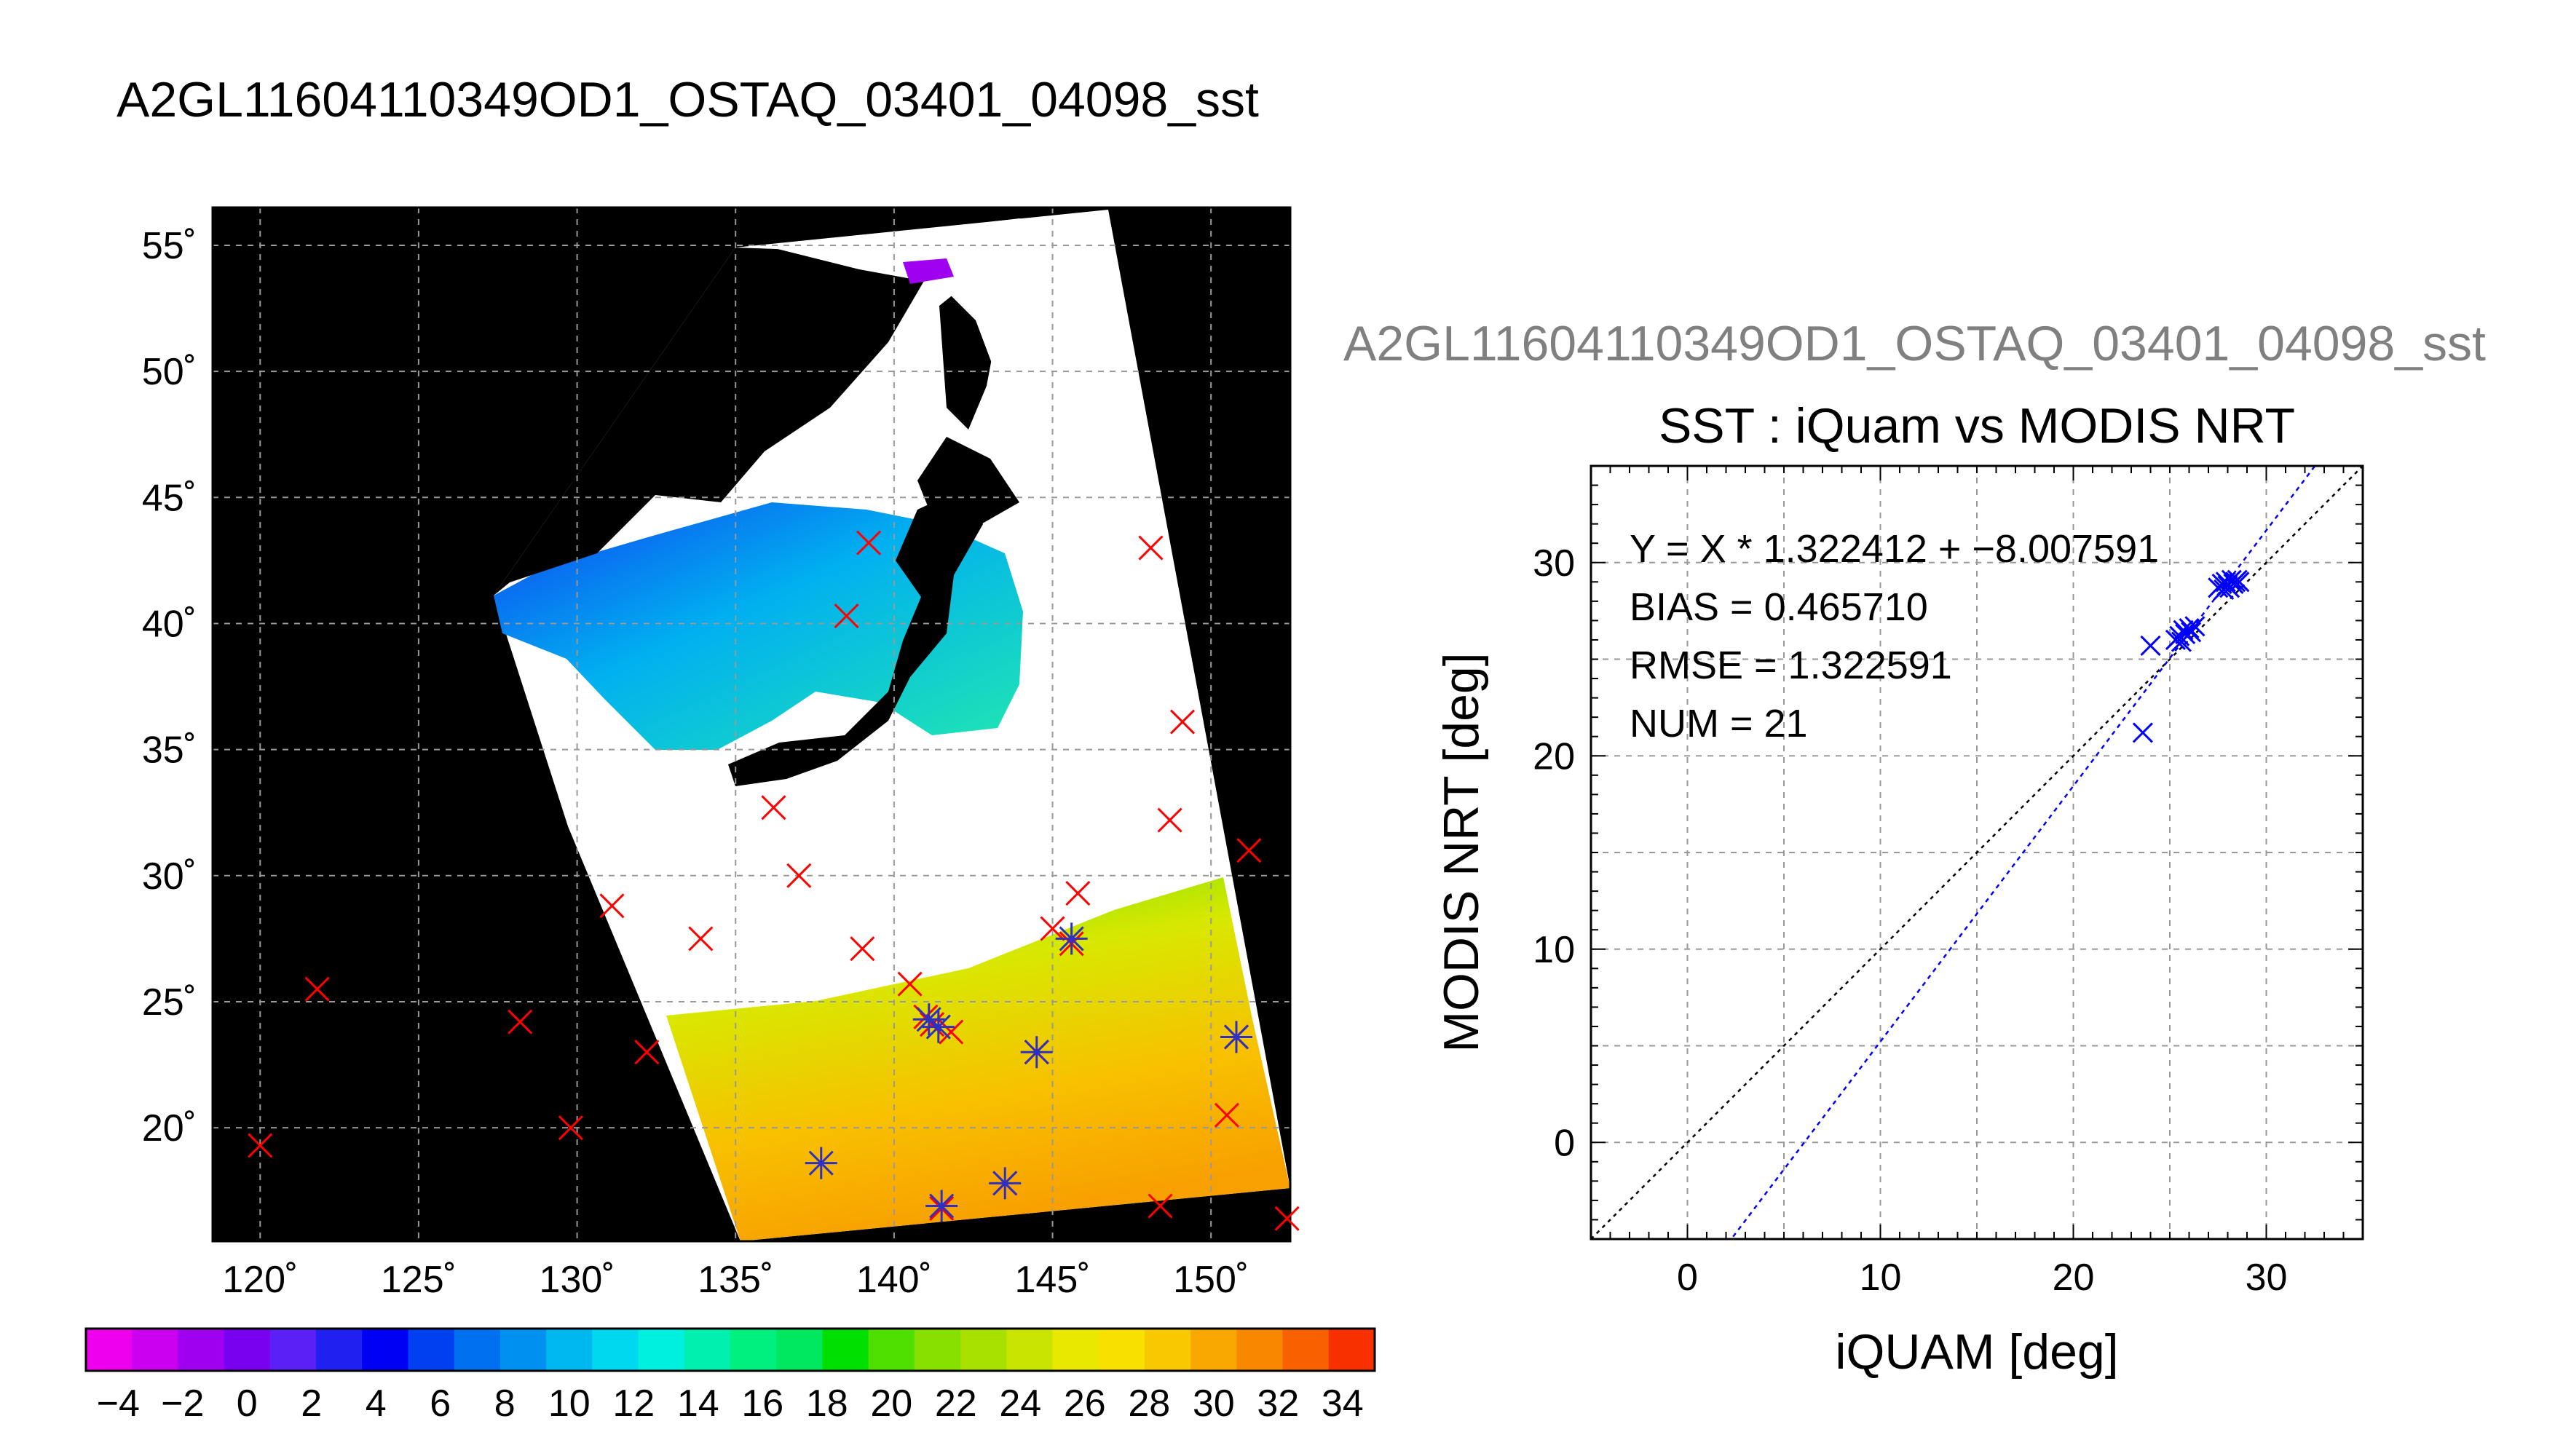 This screenshot has width=2555, height=1456. What do you see at coordinates (1564, 1143) in the screenshot?
I see `scatter-y-tick-label: 0` at bounding box center [1564, 1143].